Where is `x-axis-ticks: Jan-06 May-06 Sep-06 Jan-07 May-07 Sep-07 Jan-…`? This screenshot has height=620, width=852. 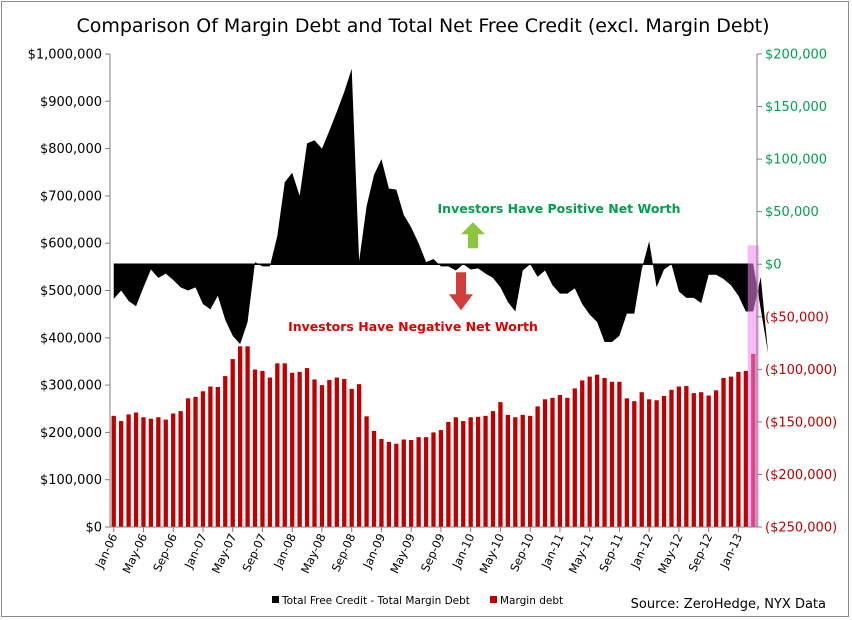
x-axis-ticks: Jan-06 May-06 Sep-06 Jan-07 May-07 Sep-07 Jan-… is located at coordinates (418, 551).